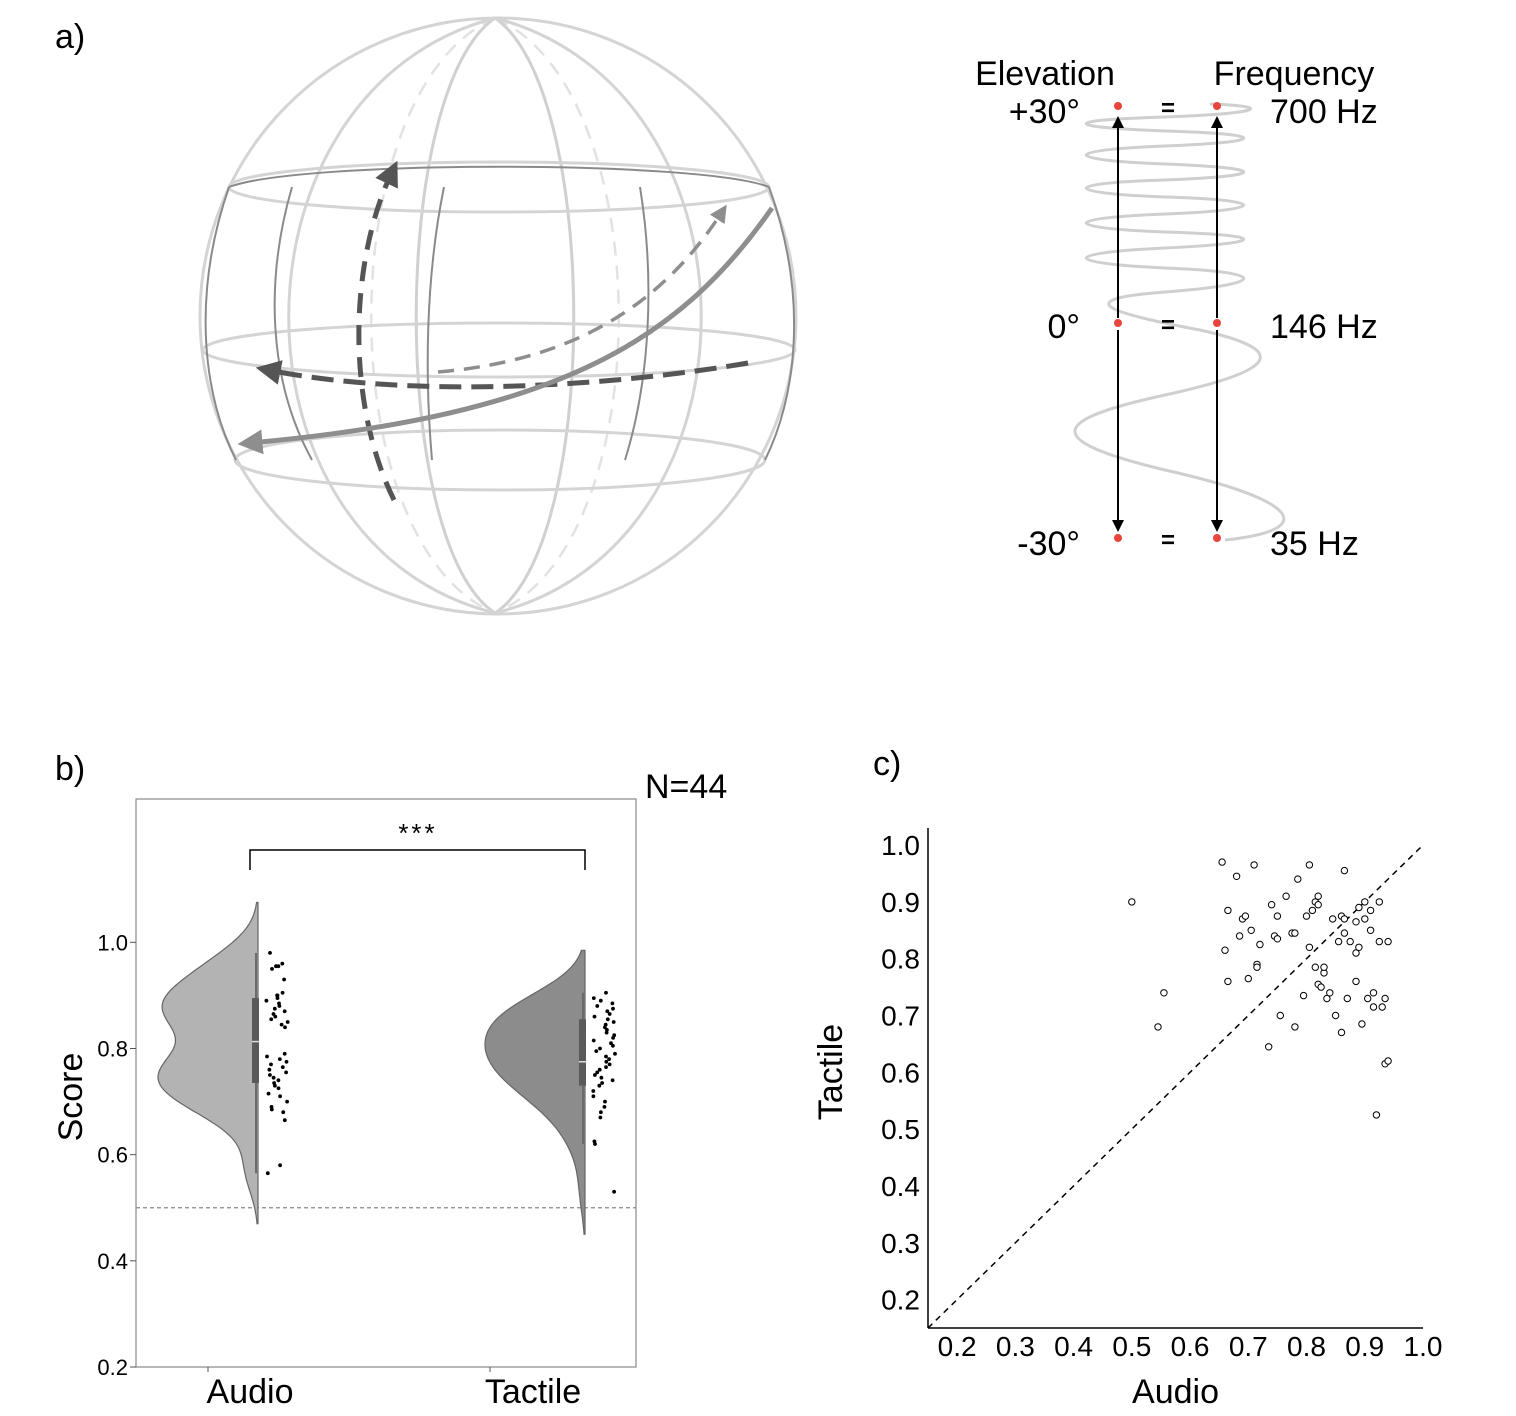 Image resolution: width=1516 pixels, height=1416 pixels. What do you see at coordinates (533, 1392) in the screenshot?
I see `x-tick-label: Tactile` at bounding box center [533, 1392].